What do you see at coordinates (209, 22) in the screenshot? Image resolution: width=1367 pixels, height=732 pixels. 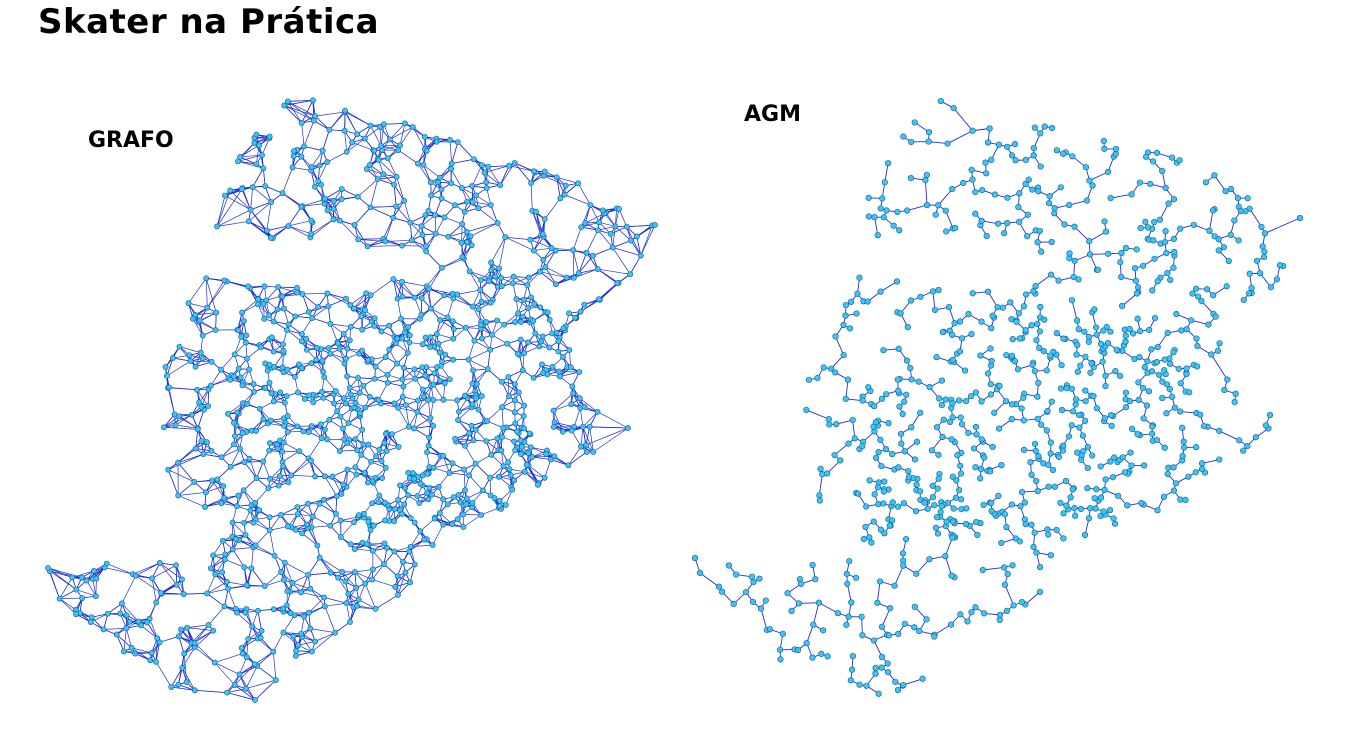 I see `page-title: Skater na Prática` at bounding box center [209, 22].